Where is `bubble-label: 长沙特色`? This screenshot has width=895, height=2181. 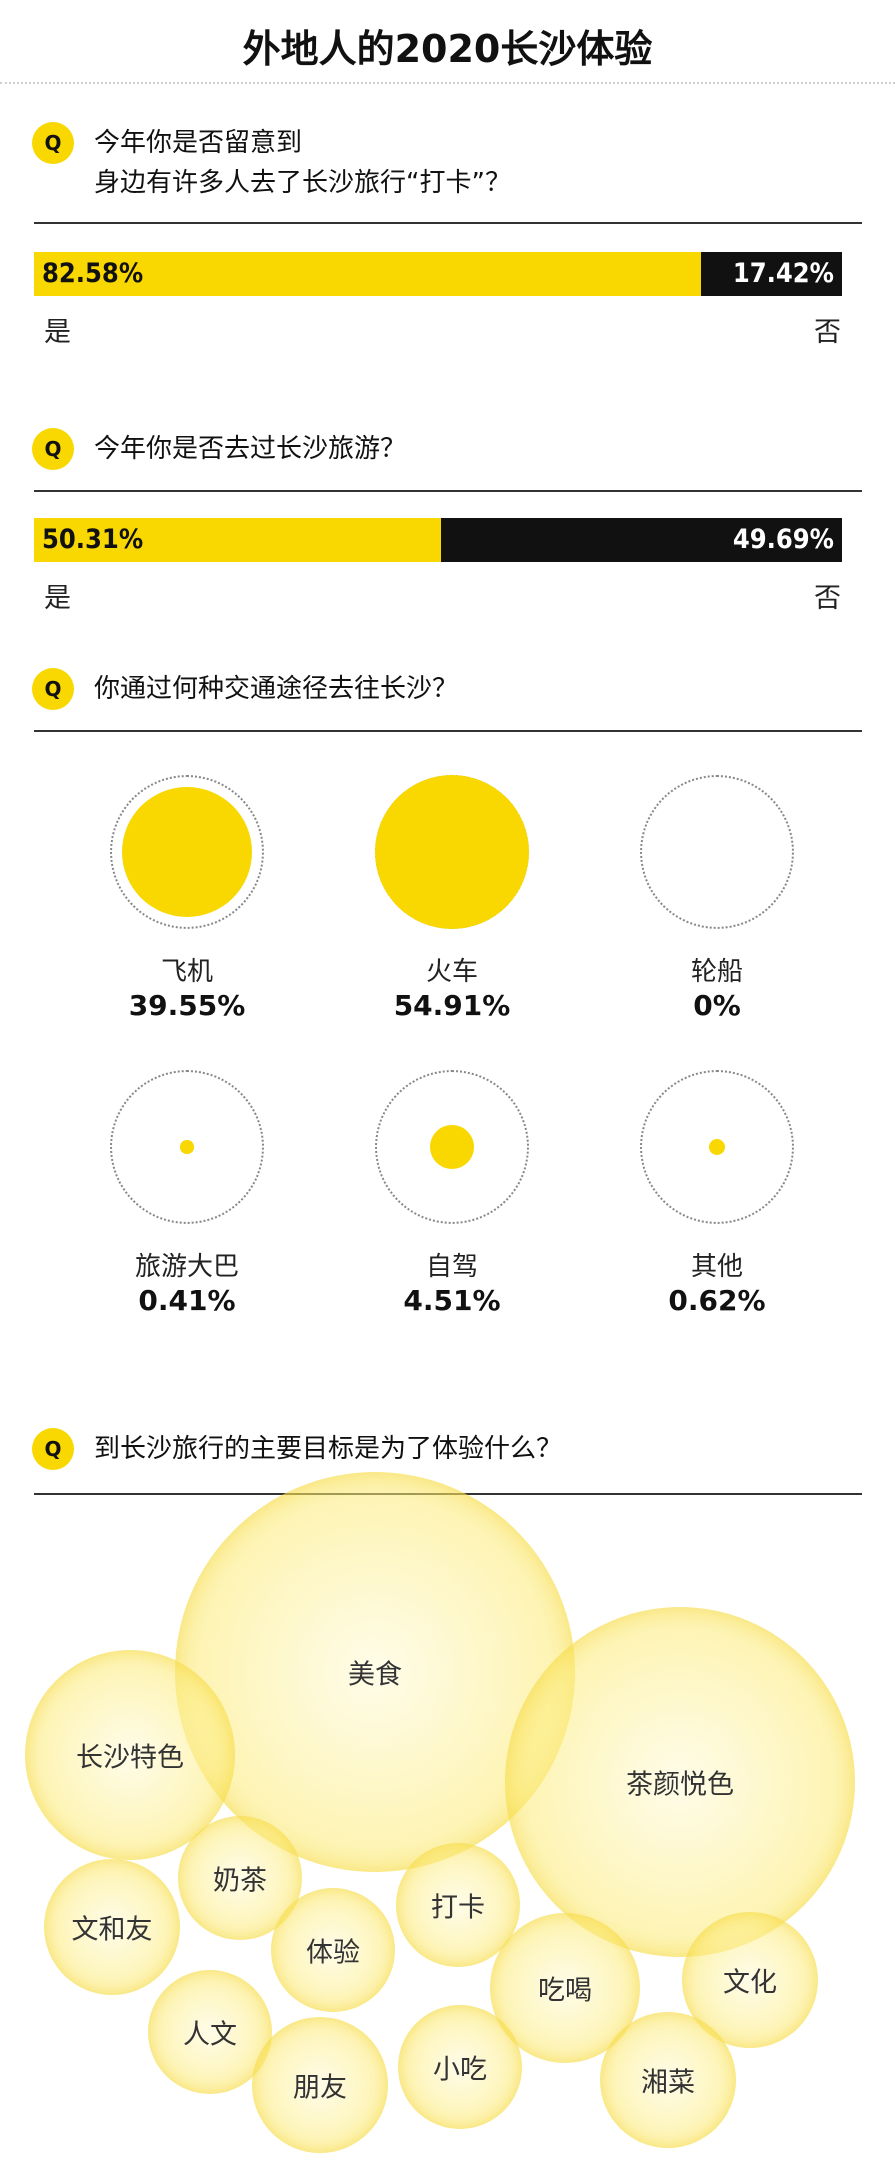 bubble-label: 长沙特色 is located at coordinates (130, 1758).